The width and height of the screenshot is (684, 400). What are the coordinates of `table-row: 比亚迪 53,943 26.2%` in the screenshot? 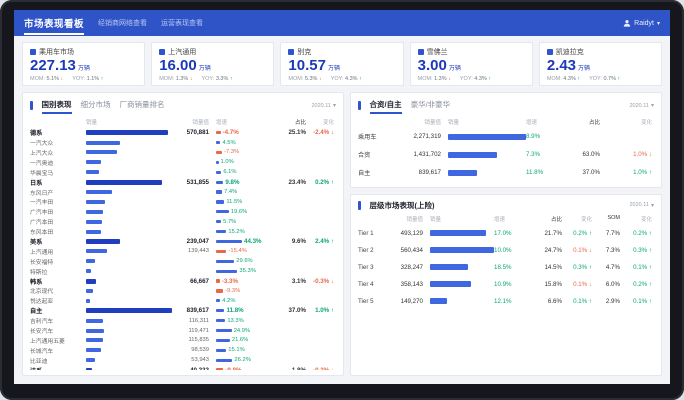 It's located at (183, 360).